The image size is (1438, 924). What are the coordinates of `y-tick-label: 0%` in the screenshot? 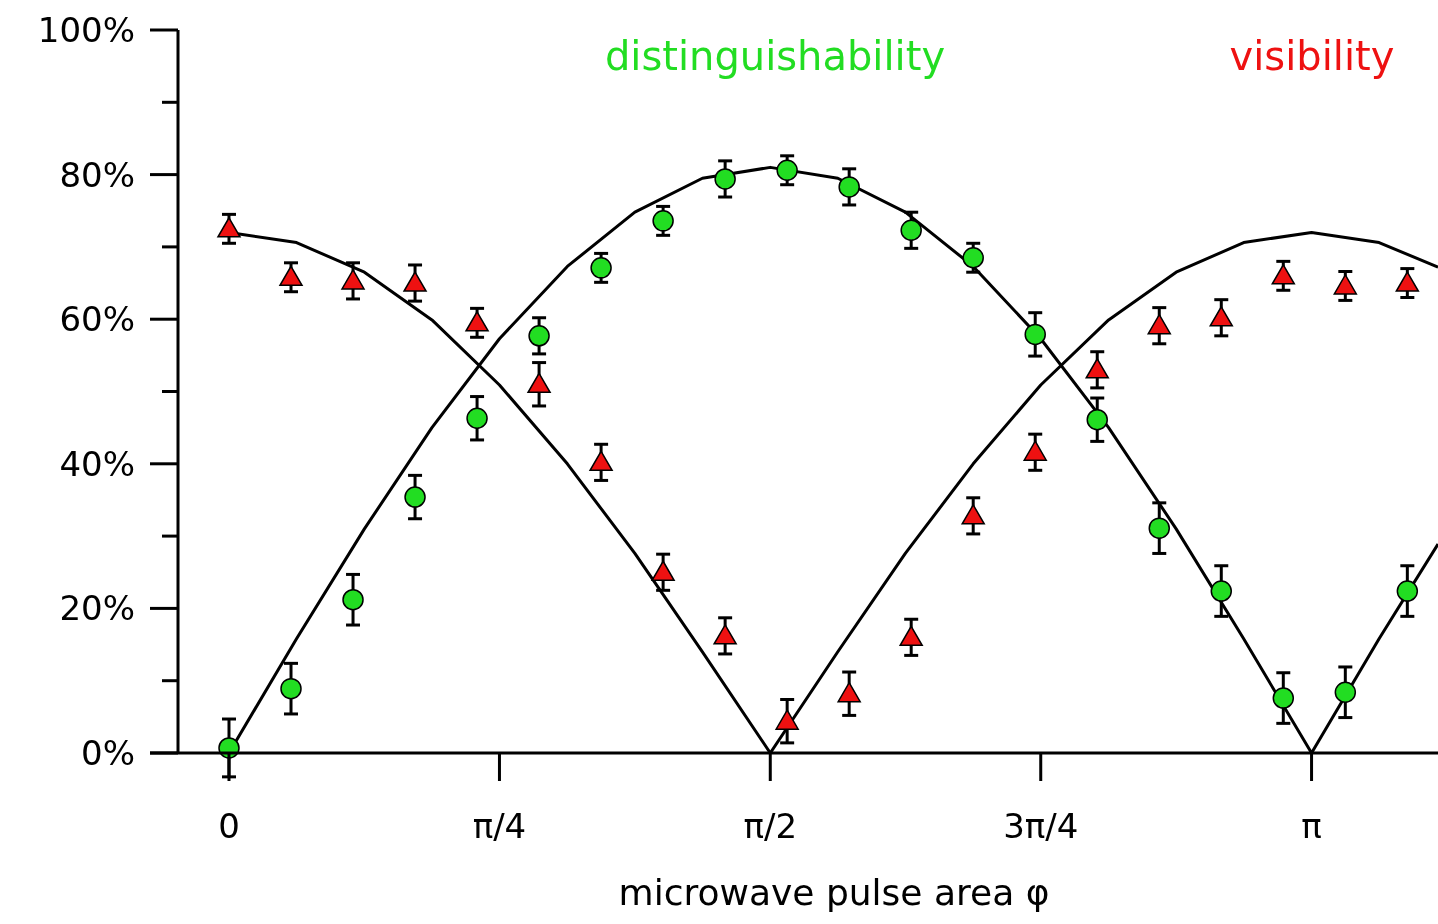 It's located at (108, 752).